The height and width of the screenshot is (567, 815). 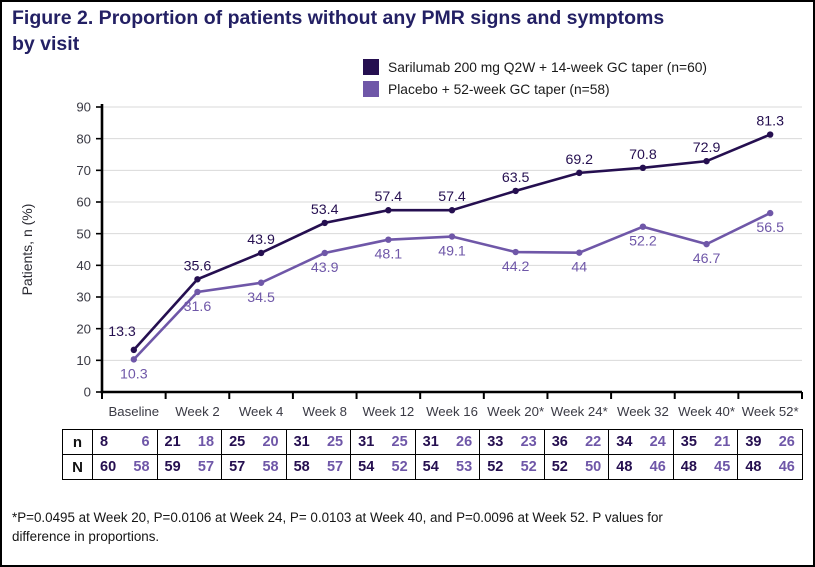 I want to click on y-tick-label: 0, so click(x=87, y=392).